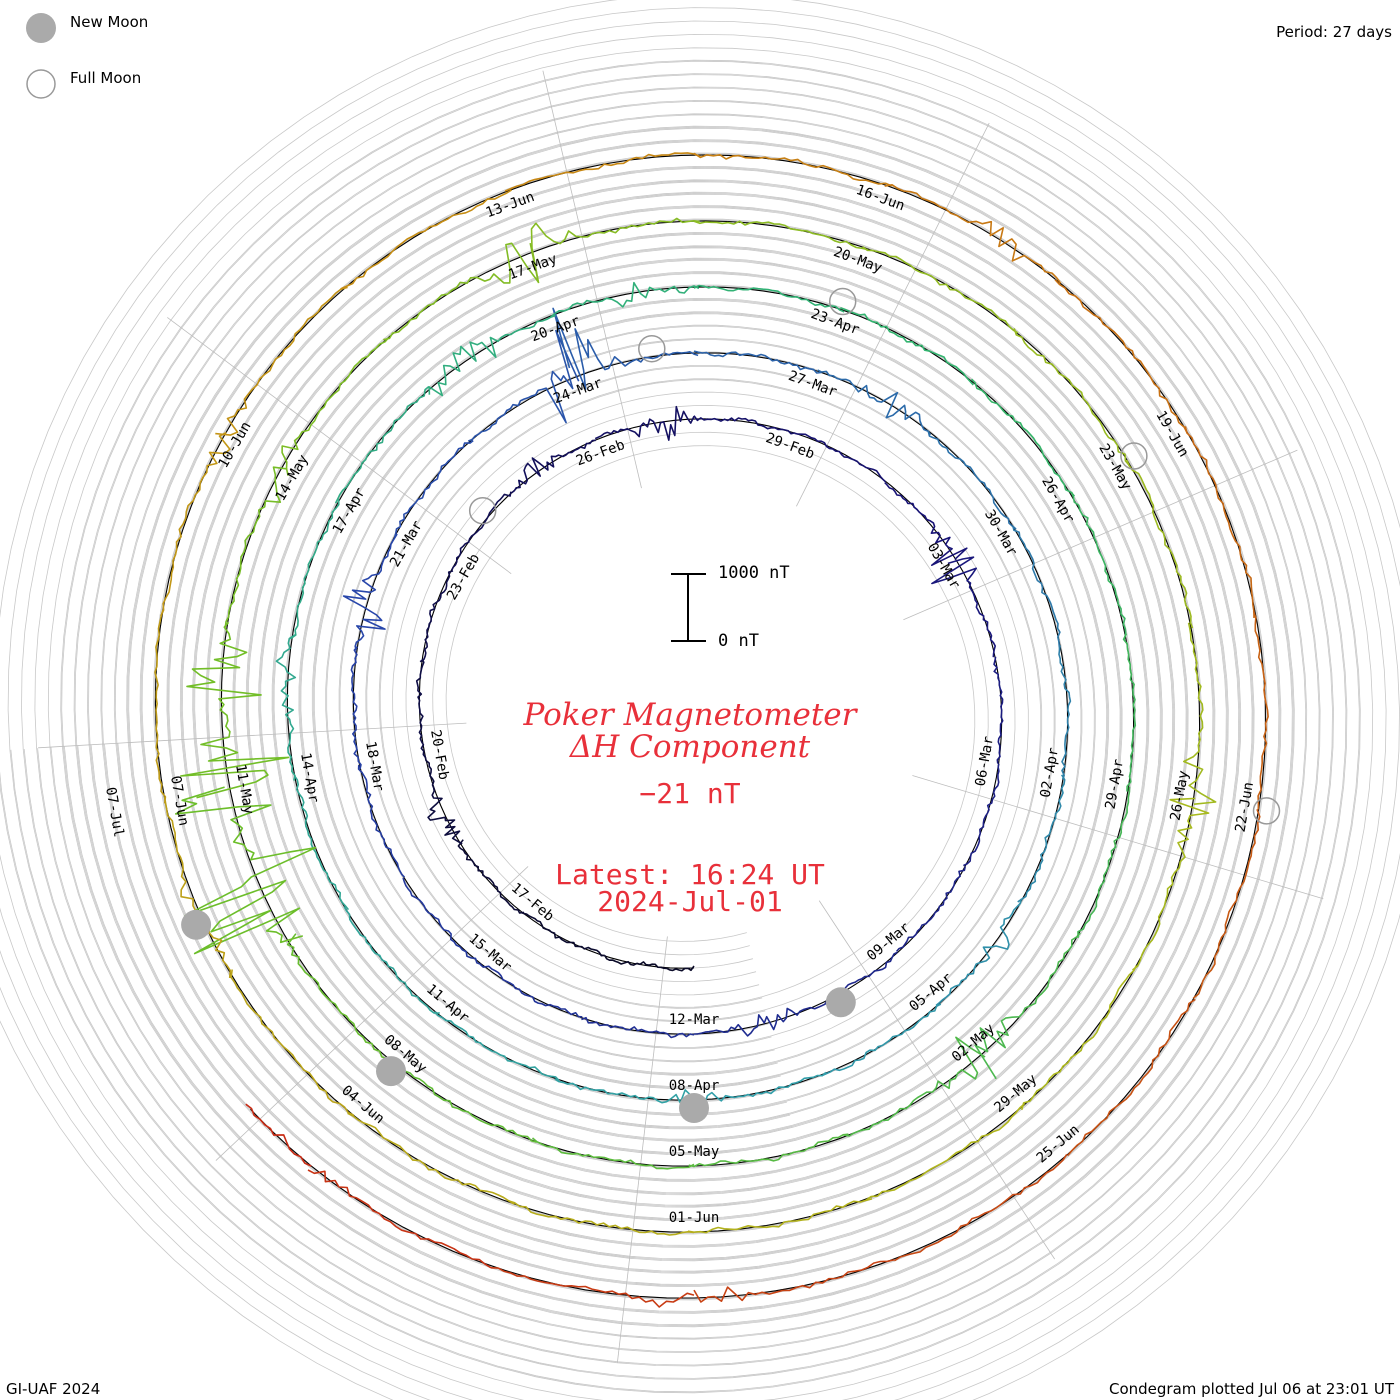  What do you see at coordinates (106, 78) in the screenshot?
I see `full-moon-legend-label: Full Moon` at bounding box center [106, 78].